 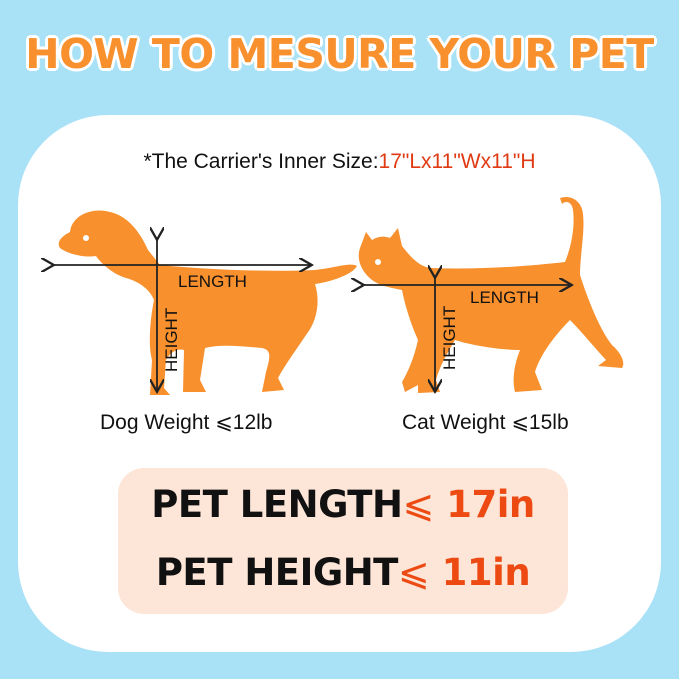 What do you see at coordinates (504, 297) in the screenshot?
I see `cat-length-label: LENGTH` at bounding box center [504, 297].